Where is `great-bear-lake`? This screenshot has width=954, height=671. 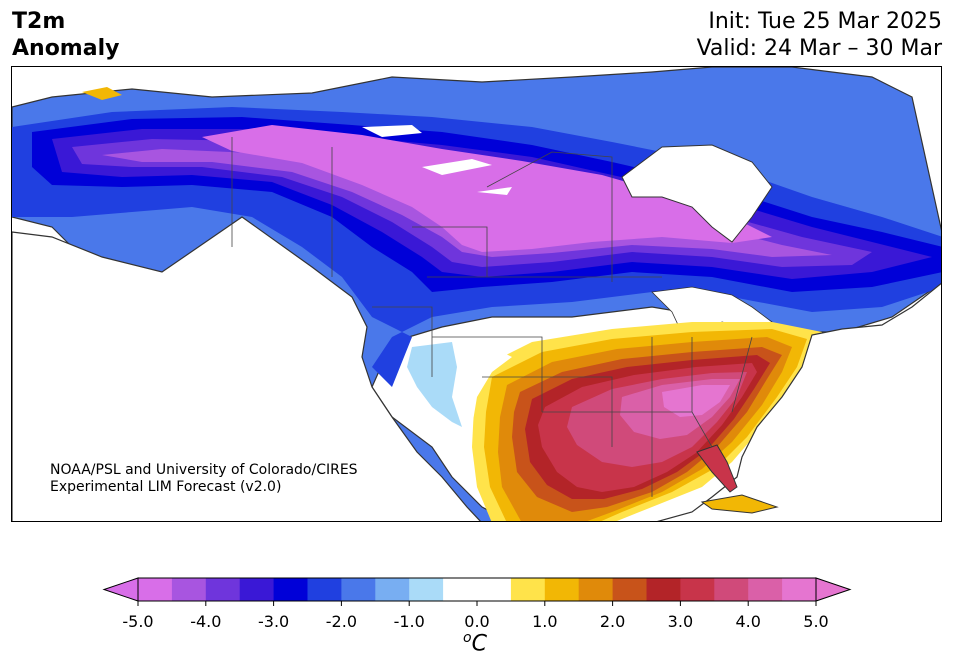
great-bear-lake is located at coordinates (457, 167).